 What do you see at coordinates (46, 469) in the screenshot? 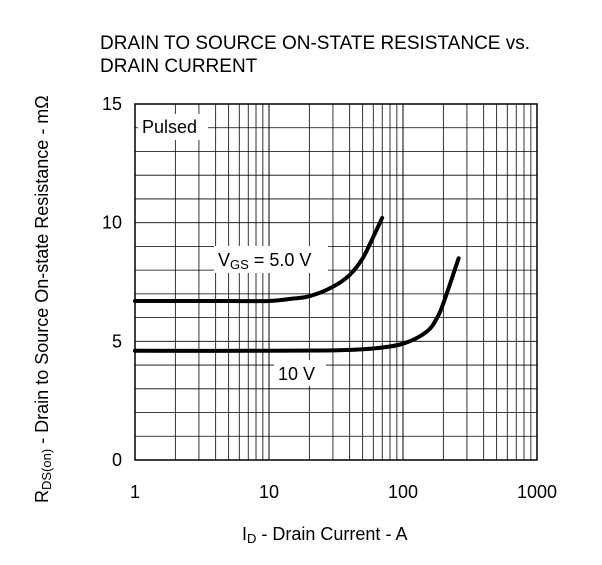
I see `y-axis-label-sub: DS(on)` at bounding box center [46, 469].